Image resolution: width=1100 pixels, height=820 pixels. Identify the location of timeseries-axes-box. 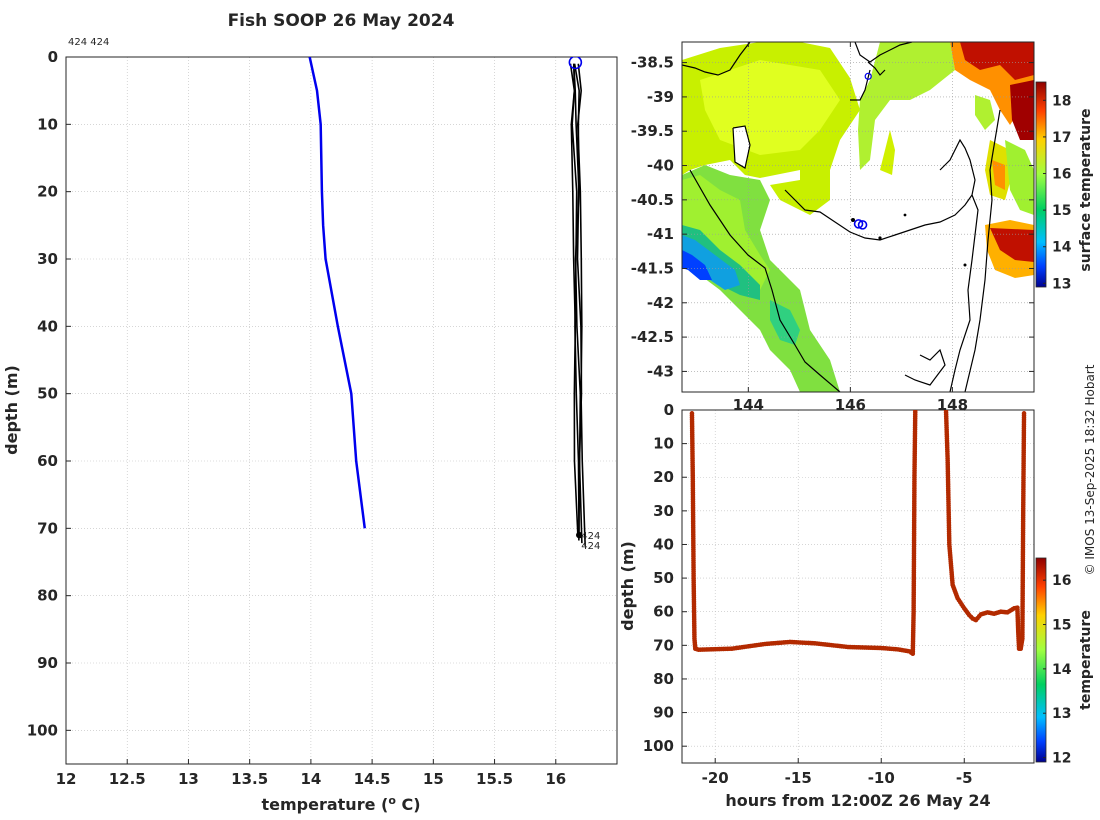
(858, 586).